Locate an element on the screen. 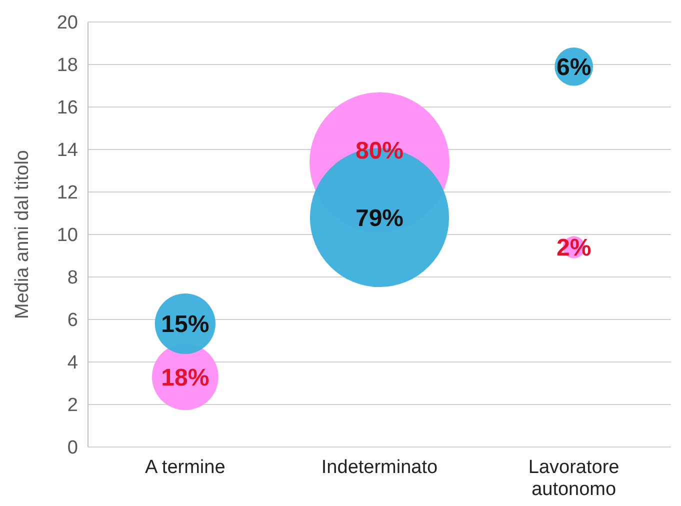  y-tick-label: 12 is located at coordinates (67, 193).